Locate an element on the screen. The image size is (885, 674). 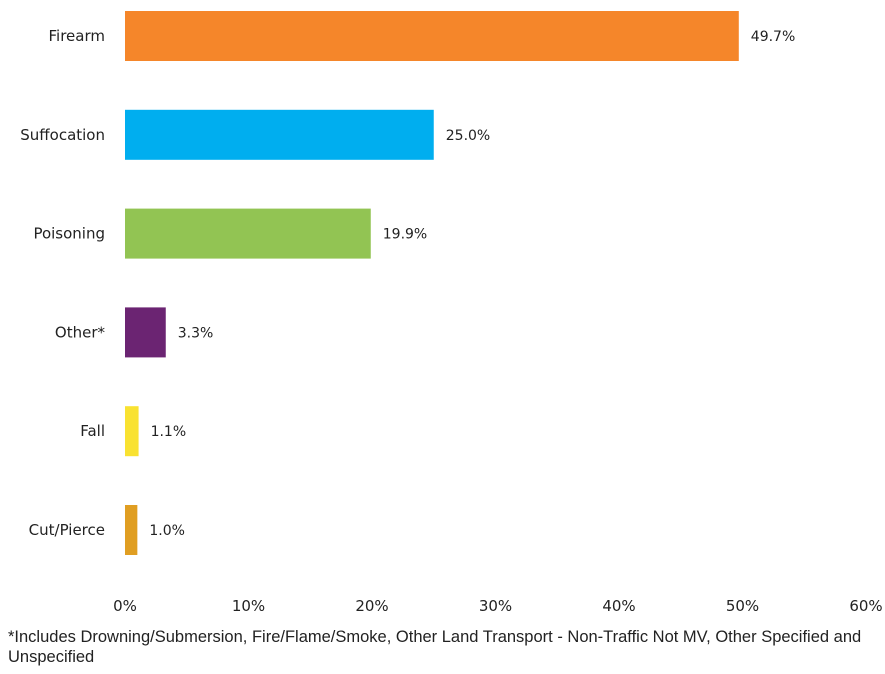
x-tick-label: 0% is located at coordinates (125, 606).